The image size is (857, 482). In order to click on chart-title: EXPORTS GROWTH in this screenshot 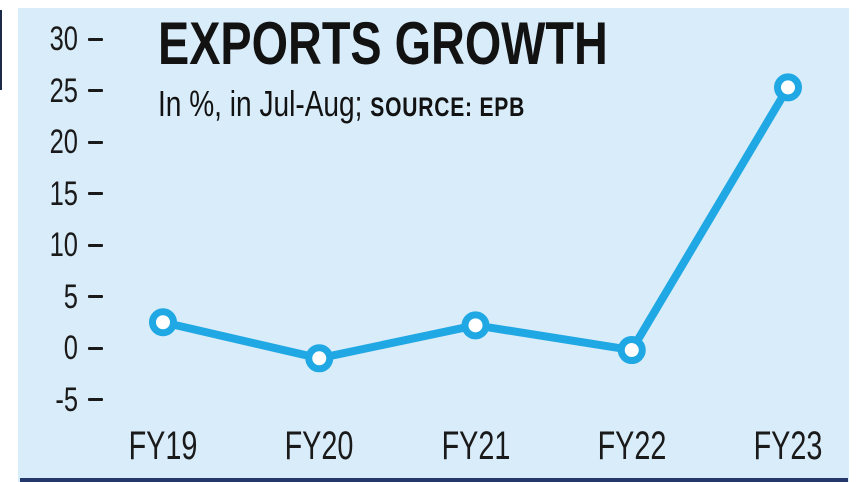, I will do `click(383, 43)`.